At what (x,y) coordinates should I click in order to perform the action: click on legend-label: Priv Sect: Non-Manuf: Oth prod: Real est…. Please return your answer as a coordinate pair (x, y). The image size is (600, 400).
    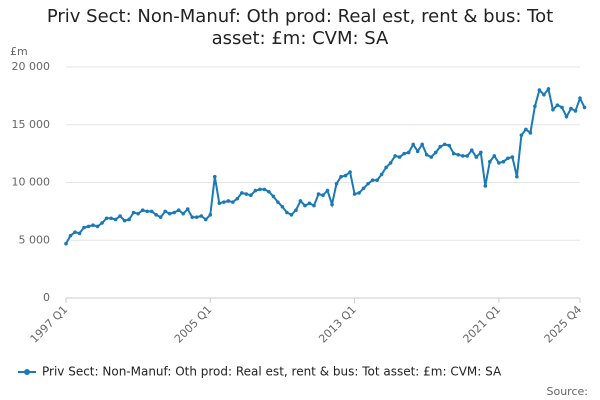
    Looking at the image, I should click on (272, 372).